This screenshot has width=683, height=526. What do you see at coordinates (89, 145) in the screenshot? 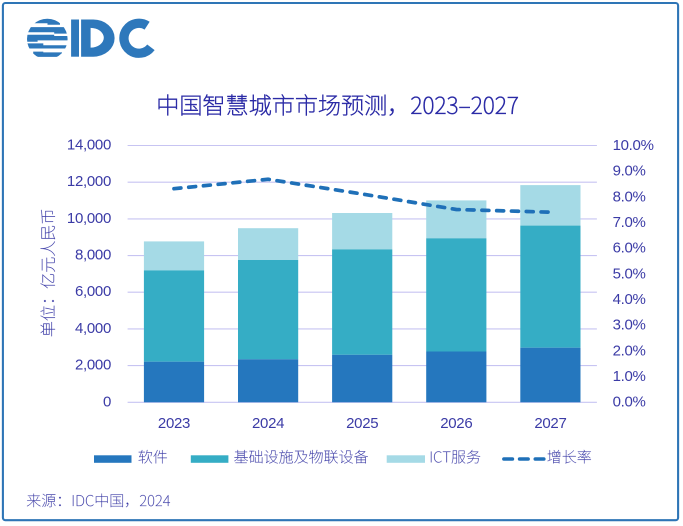
I see `svg-text: 14,000` at bounding box center [89, 145].